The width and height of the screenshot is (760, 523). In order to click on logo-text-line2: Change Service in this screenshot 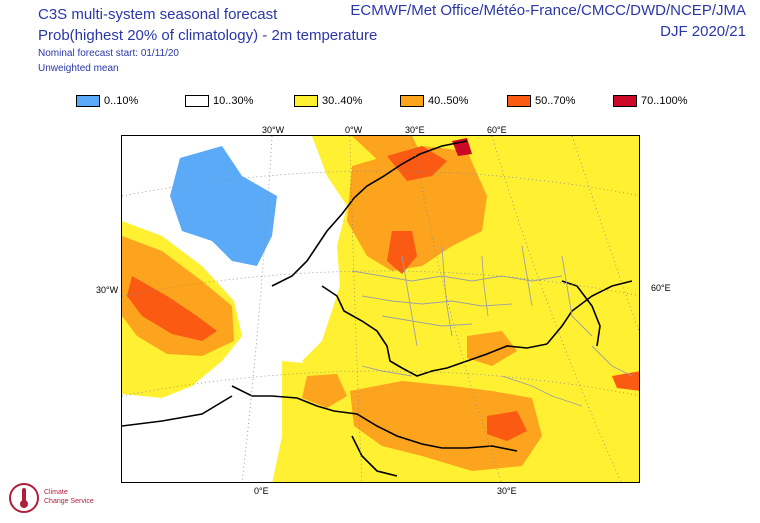, I will do `click(69, 501)`.